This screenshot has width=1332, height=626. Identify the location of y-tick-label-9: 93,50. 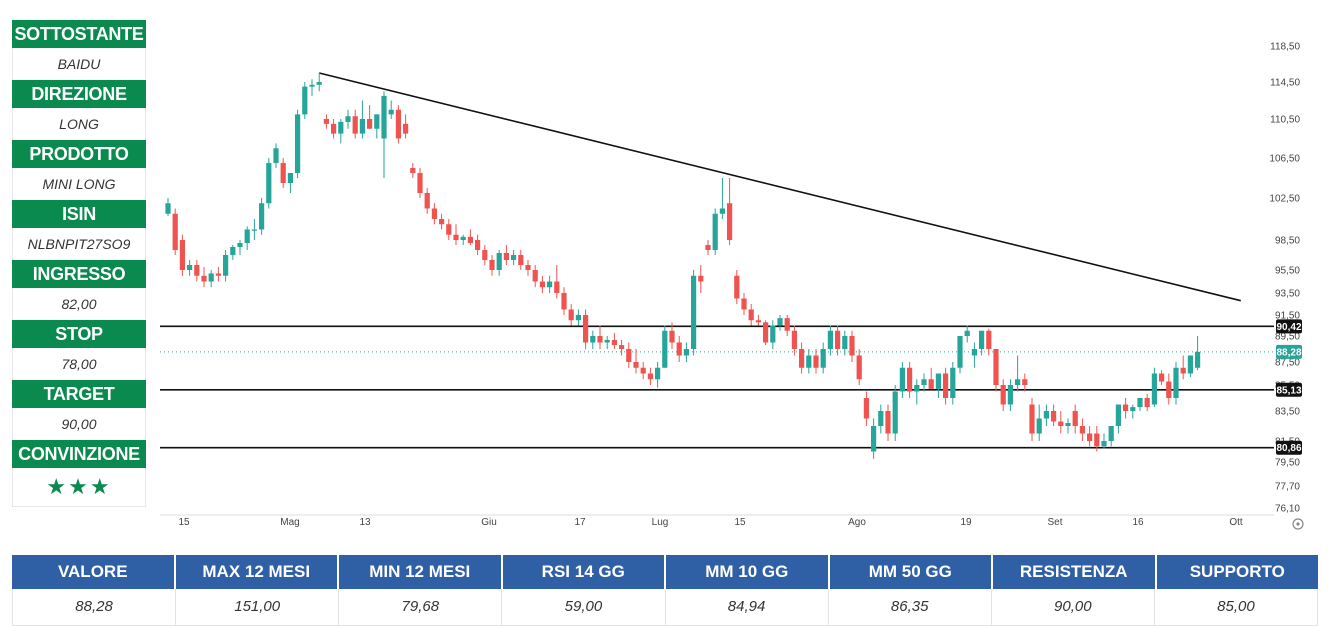
(1287, 294).